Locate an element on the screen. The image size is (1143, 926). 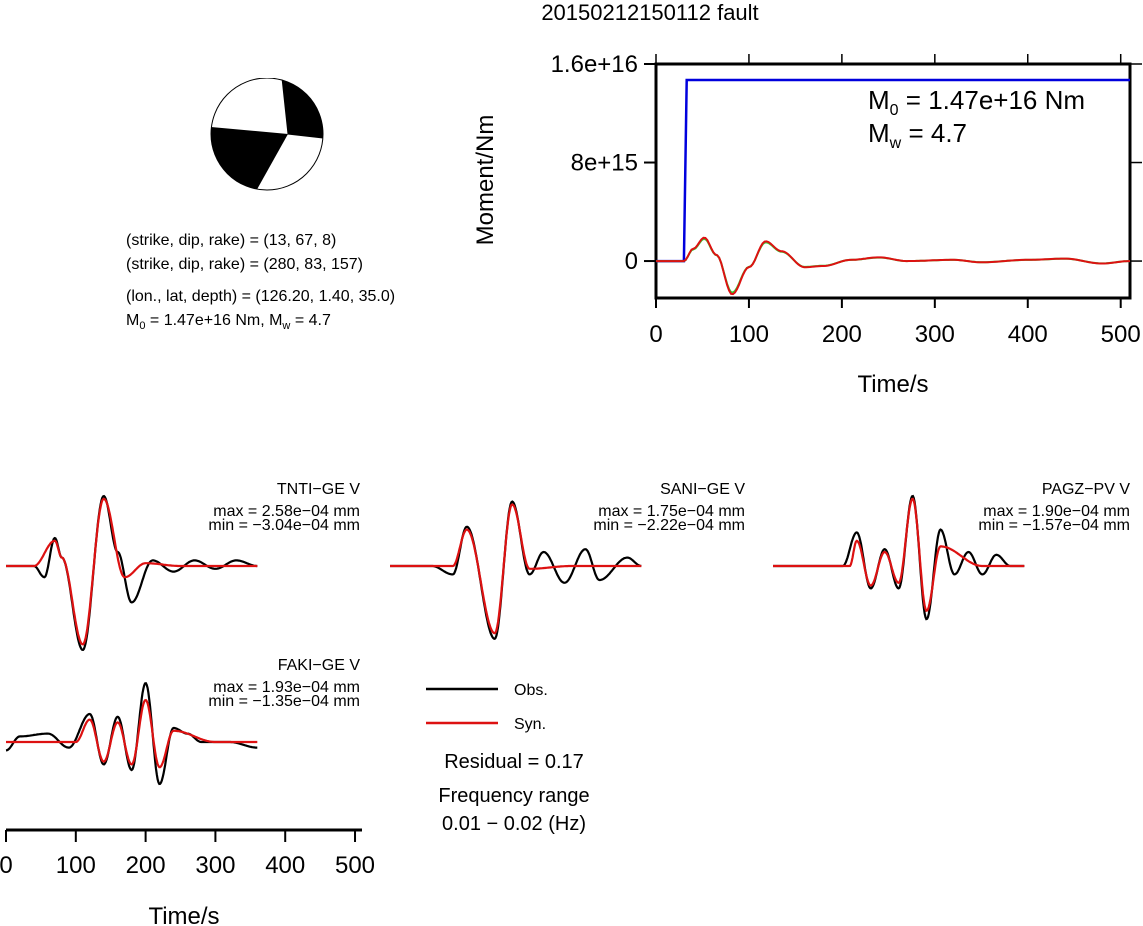
station-min: min = −2.22e−04 mm is located at coordinates (669, 525).